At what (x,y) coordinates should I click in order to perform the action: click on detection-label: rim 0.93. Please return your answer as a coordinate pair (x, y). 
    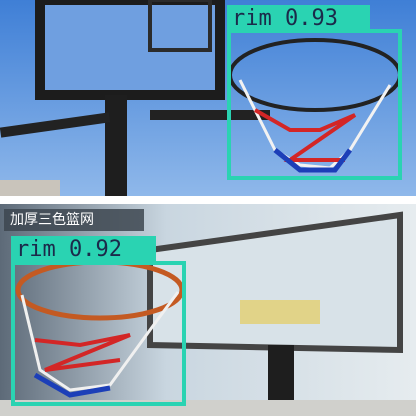
    Looking at the image, I should click on (285, 18).